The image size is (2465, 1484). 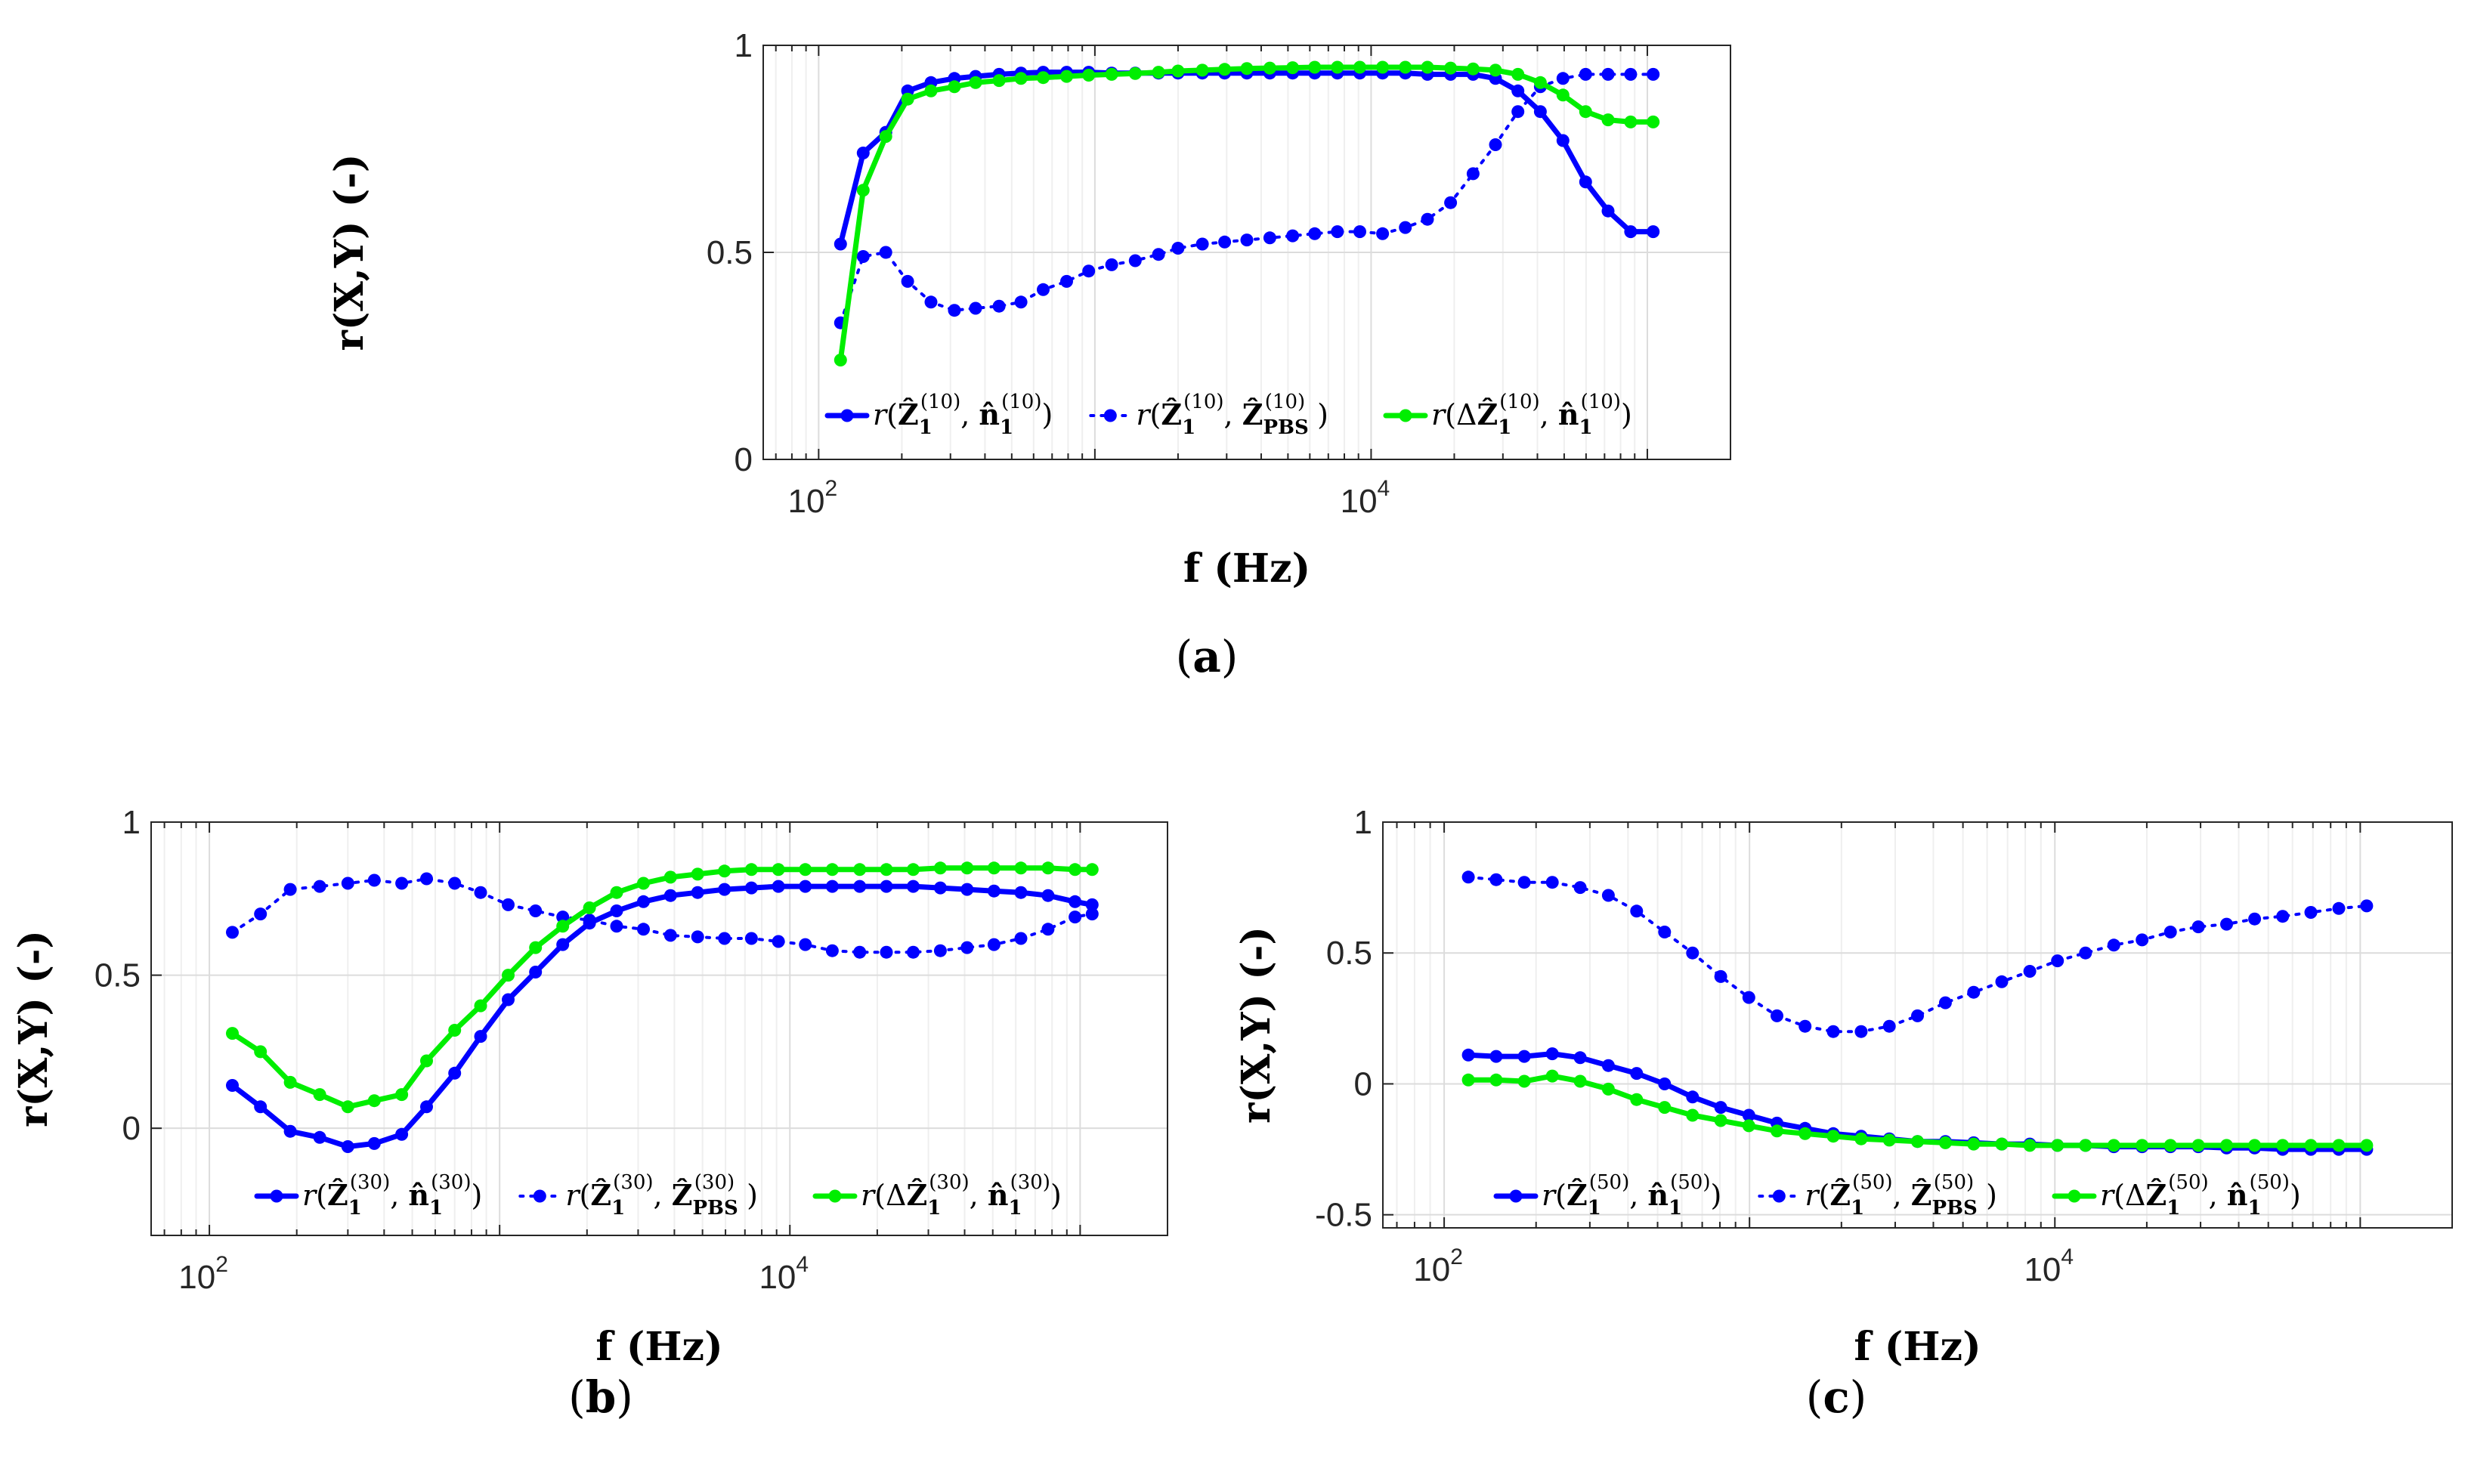 What do you see at coordinates (392, 1195) in the screenshot?
I see `legend-label: r(Ẑ1(30), n̂1(30))` at bounding box center [392, 1195].